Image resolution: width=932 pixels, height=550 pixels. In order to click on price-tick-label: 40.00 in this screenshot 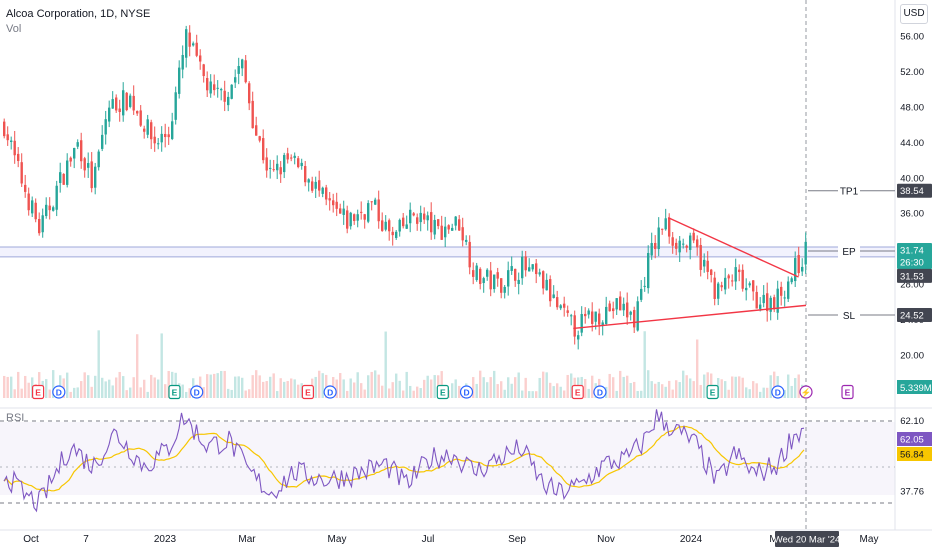, I will do `click(912, 178)`.